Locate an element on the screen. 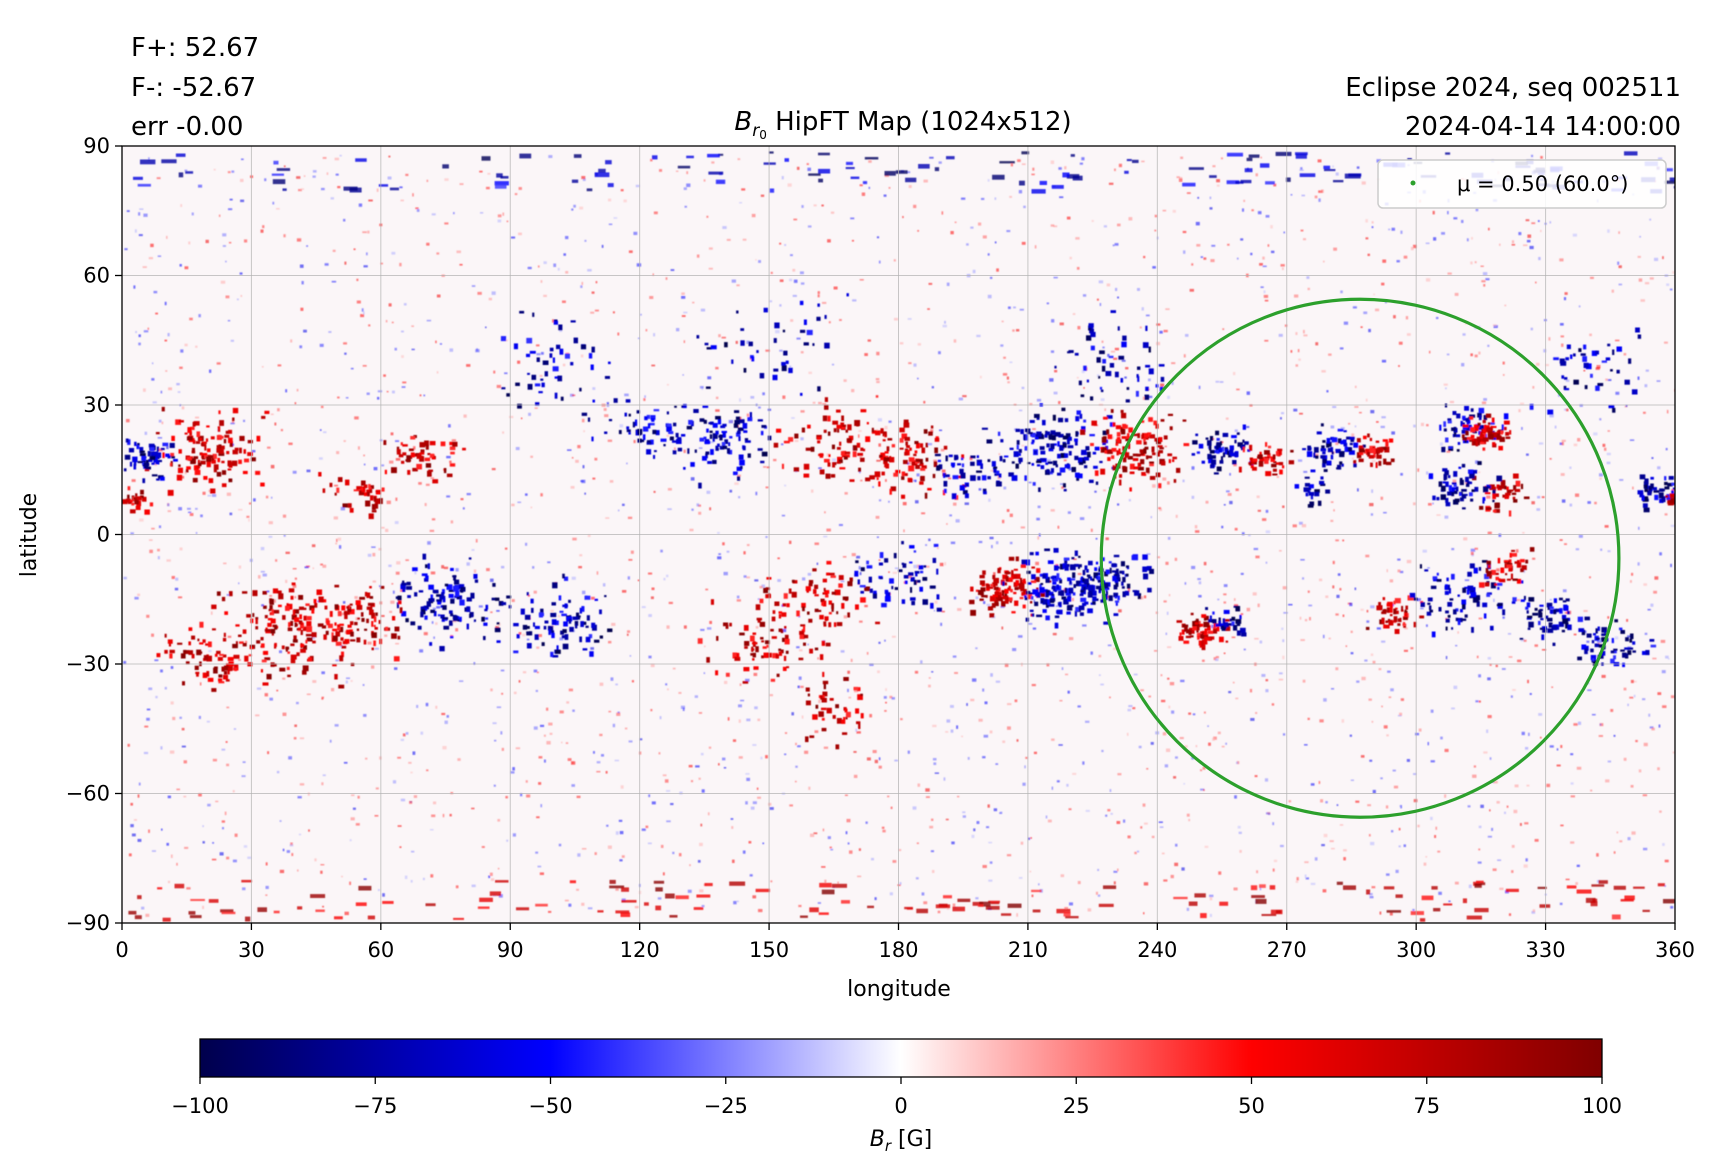 This screenshot has height=1152, width=1728. x-tick-label: 300 is located at coordinates (1416, 950).